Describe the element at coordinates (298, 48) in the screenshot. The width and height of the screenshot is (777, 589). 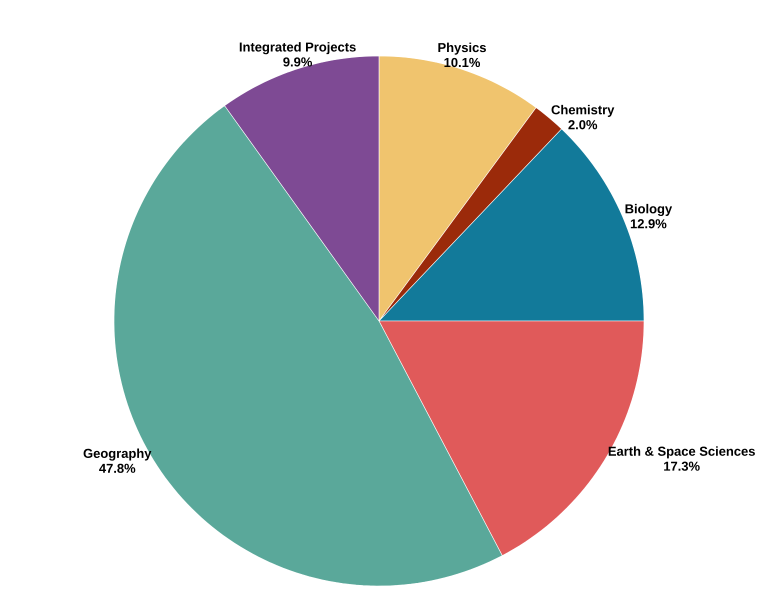
I see `slice-label: Integrated Projects` at that location.